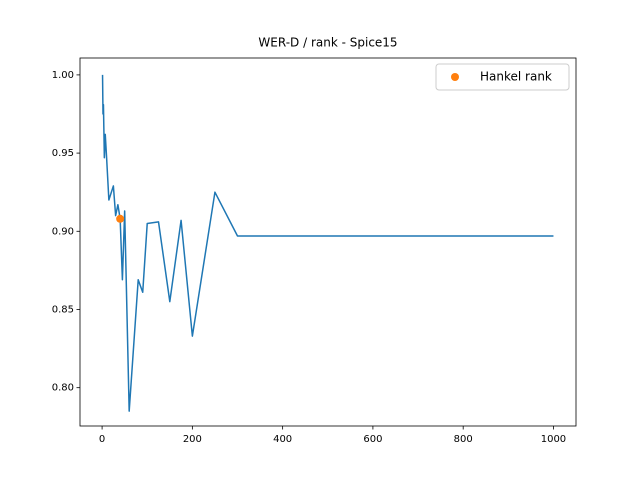  What do you see at coordinates (63, 388) in the screenshot?
I see `y-tick-label: 0.80` at bounding box center [63, 388].